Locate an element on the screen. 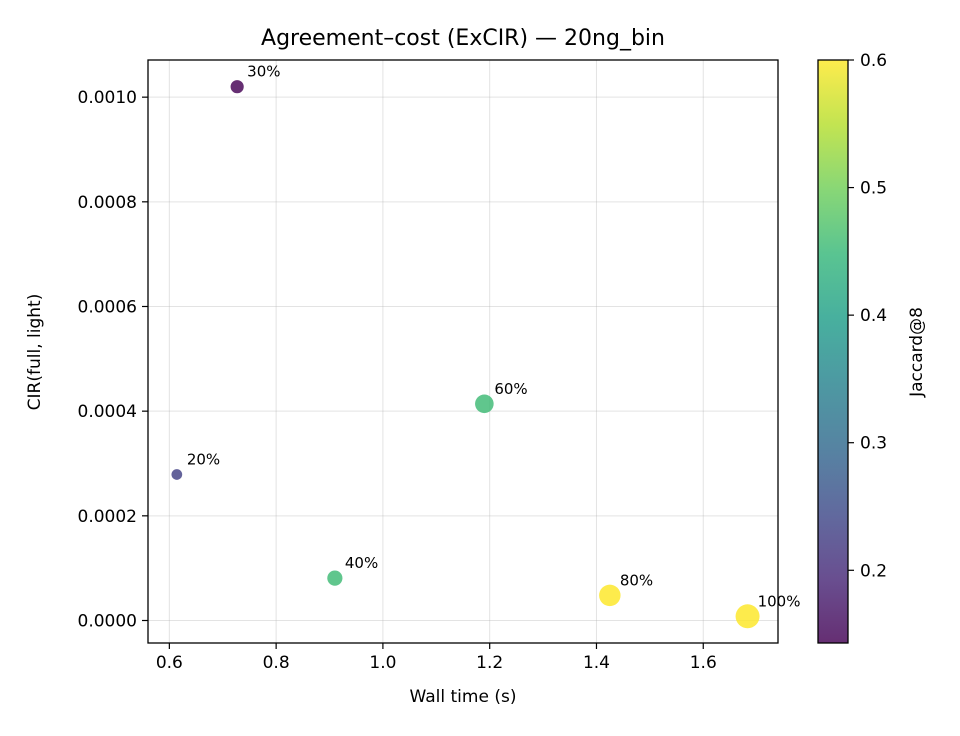  x-axis-label: Wall time (s) is located at coordinates (463, 697).